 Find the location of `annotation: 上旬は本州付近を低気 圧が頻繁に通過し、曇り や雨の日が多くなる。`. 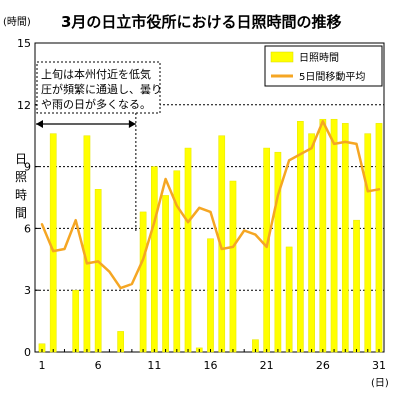

annotation: 上旬は本州付近を低気 圧が頻繁に通過し、曇り や雨の日が多くなる。 is located at coordinates (99, 87).